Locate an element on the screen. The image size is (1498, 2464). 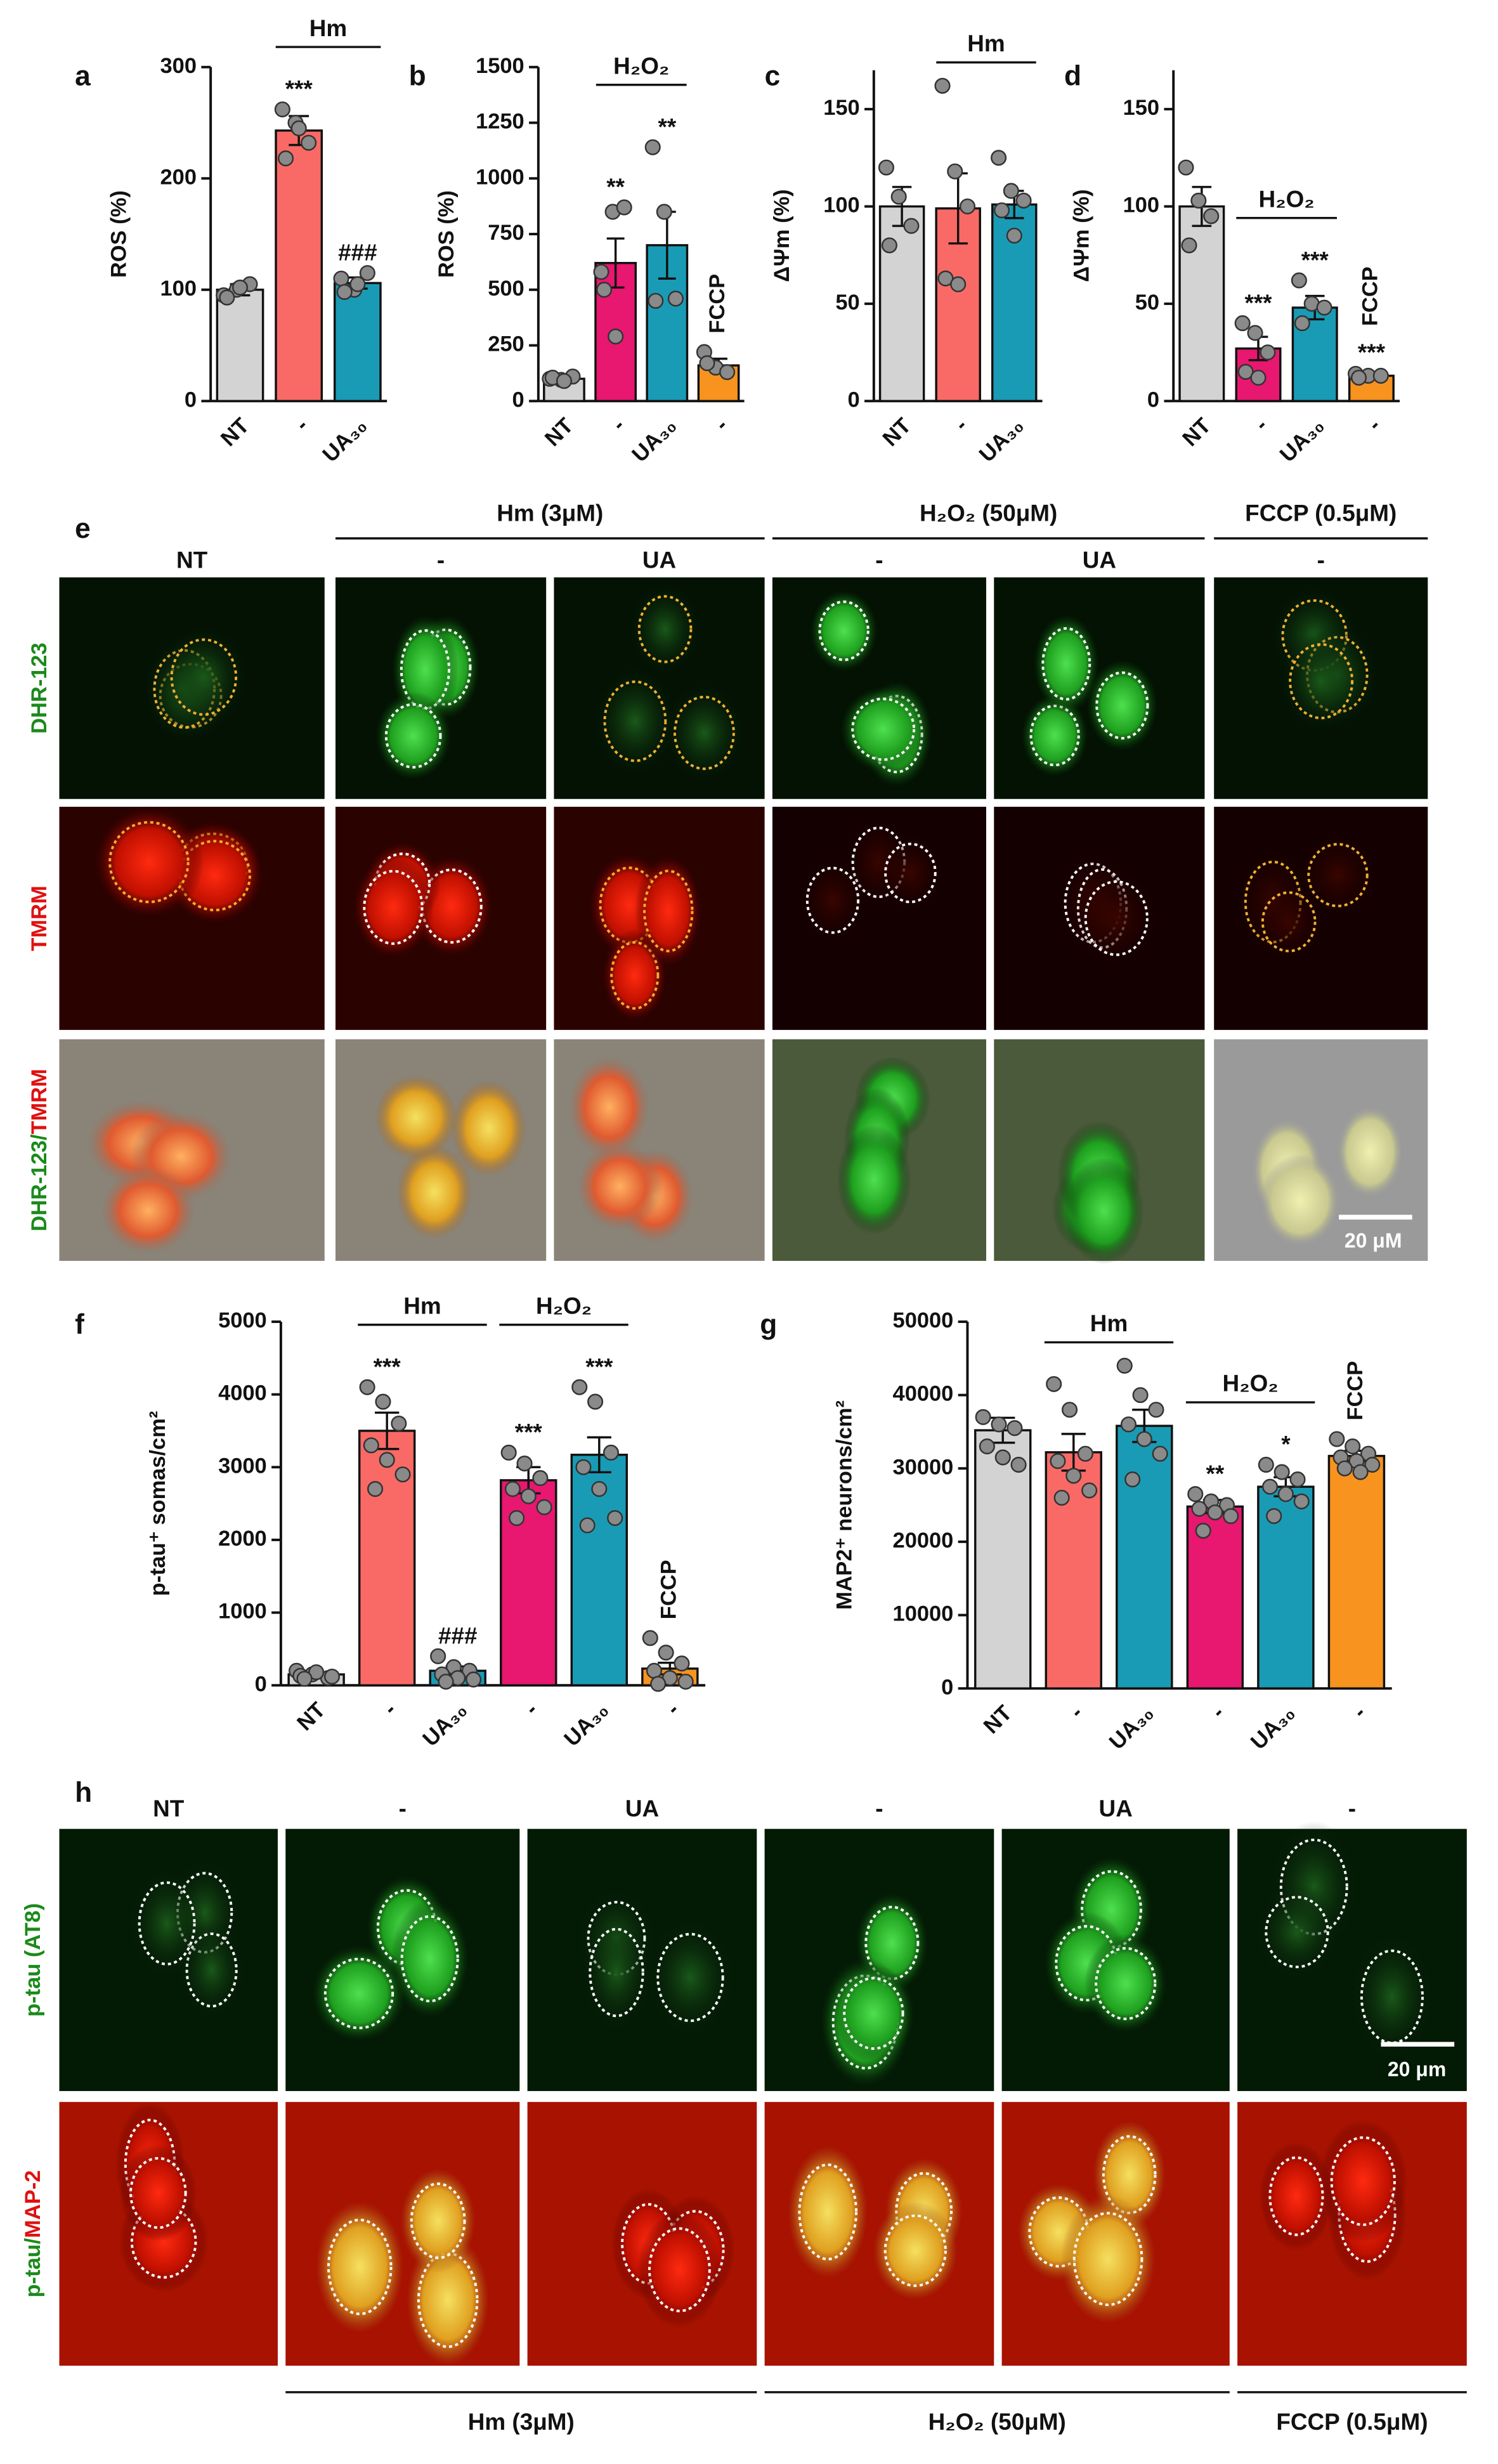
y-tick-label: 50000 is located at coordinates (923, 1320).